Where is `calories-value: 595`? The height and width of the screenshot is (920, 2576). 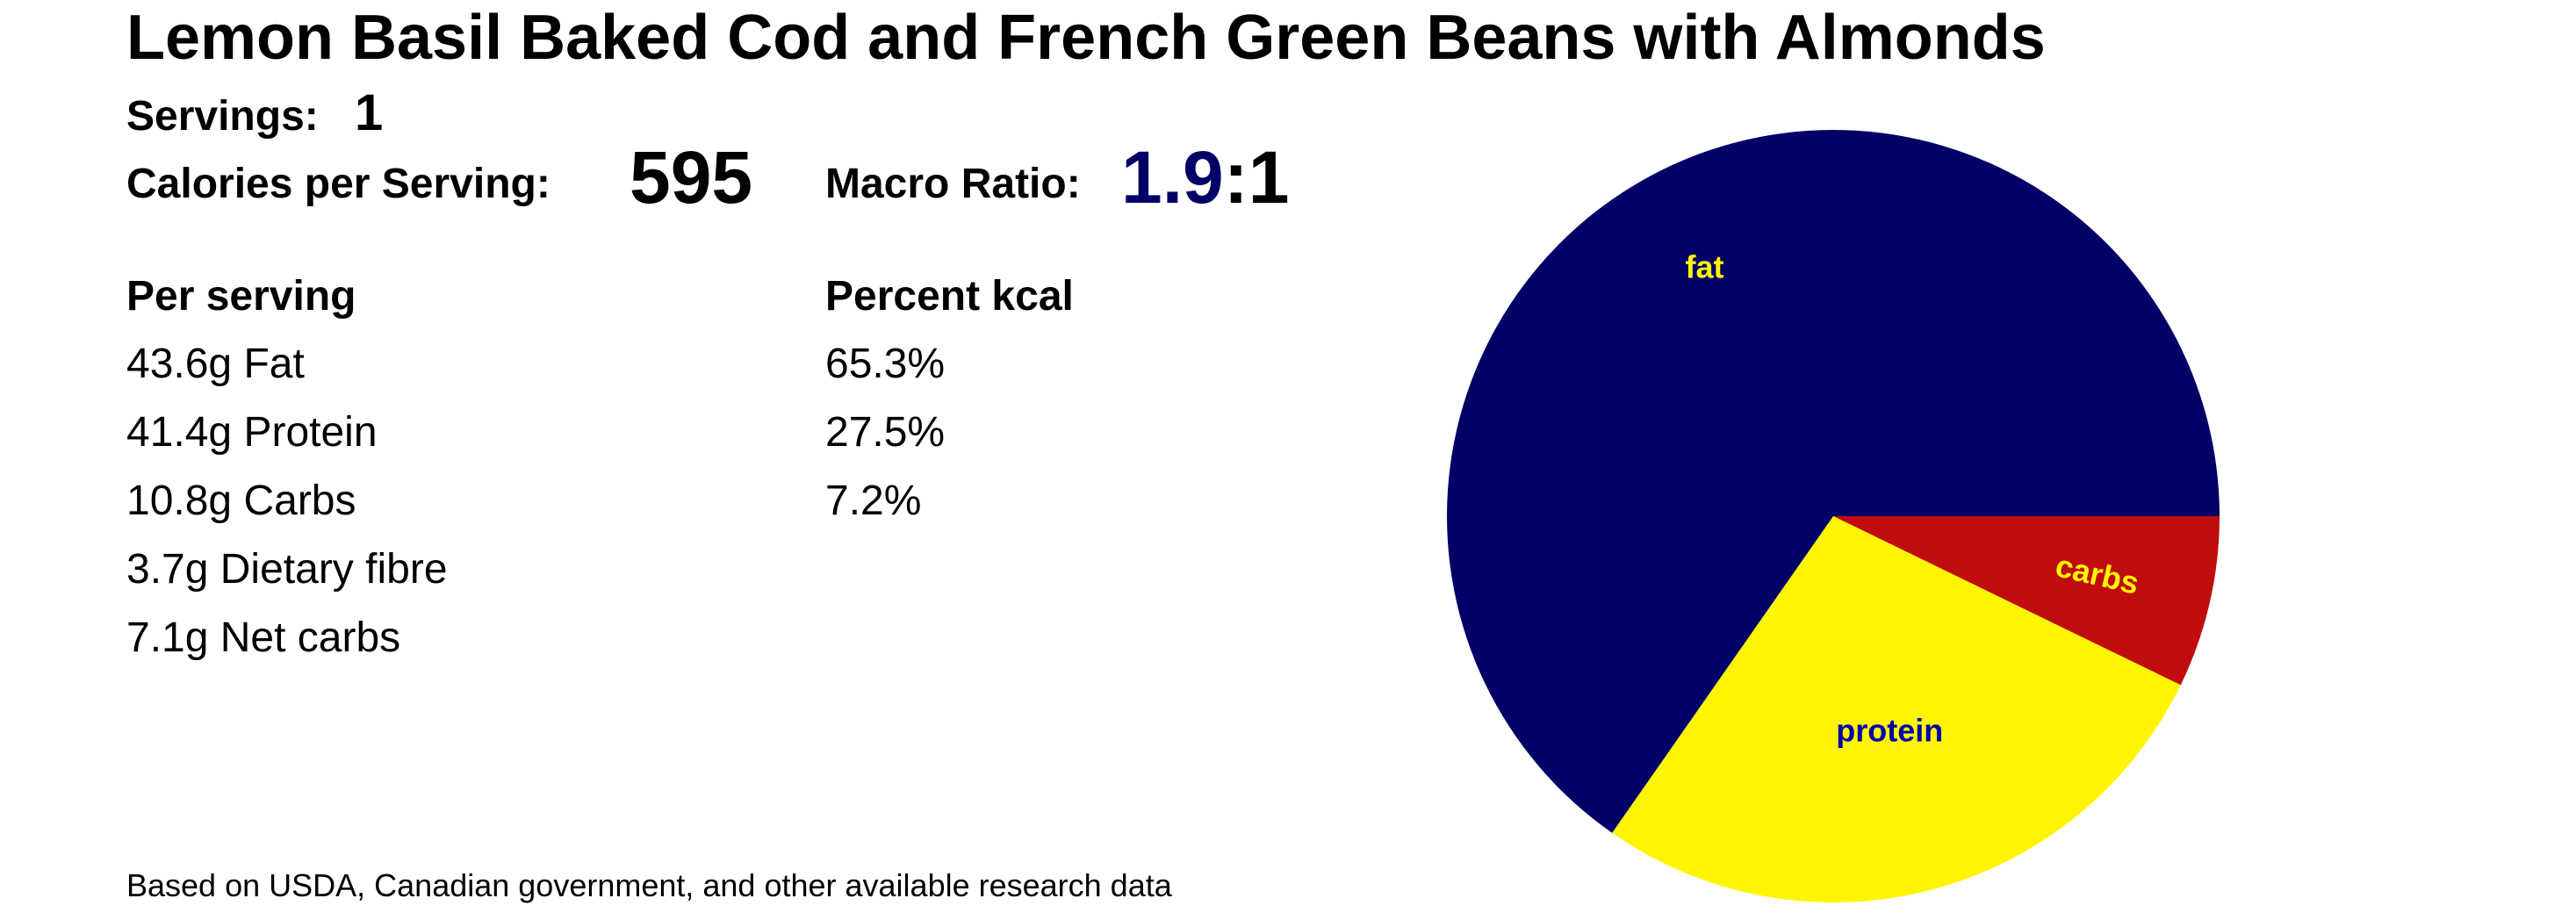
calories-value: 595 is located at coordinates (691, 178).